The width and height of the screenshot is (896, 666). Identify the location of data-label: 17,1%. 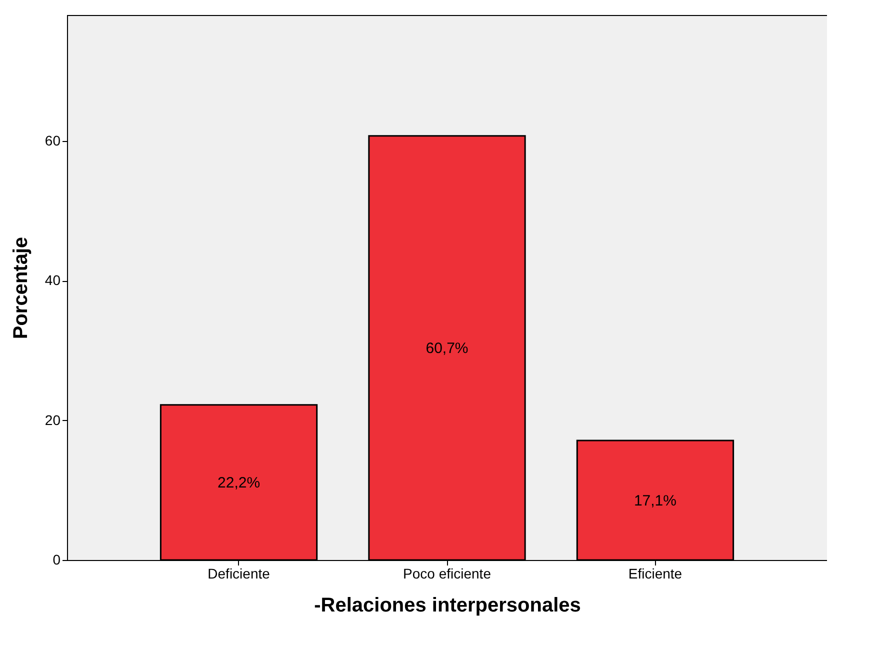
(655, 501).